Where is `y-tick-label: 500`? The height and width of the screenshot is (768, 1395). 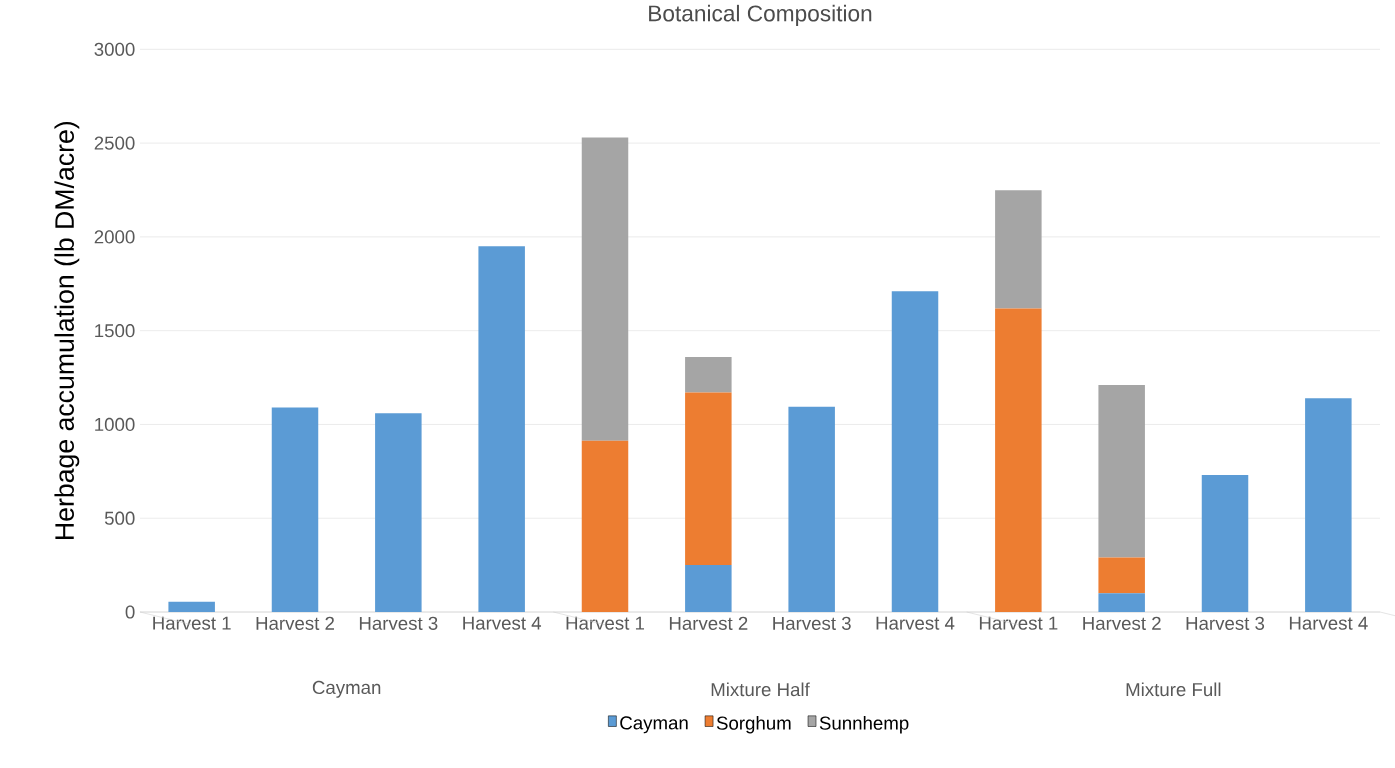
y-tick-label: 500 is located at coordinates (119, 518).